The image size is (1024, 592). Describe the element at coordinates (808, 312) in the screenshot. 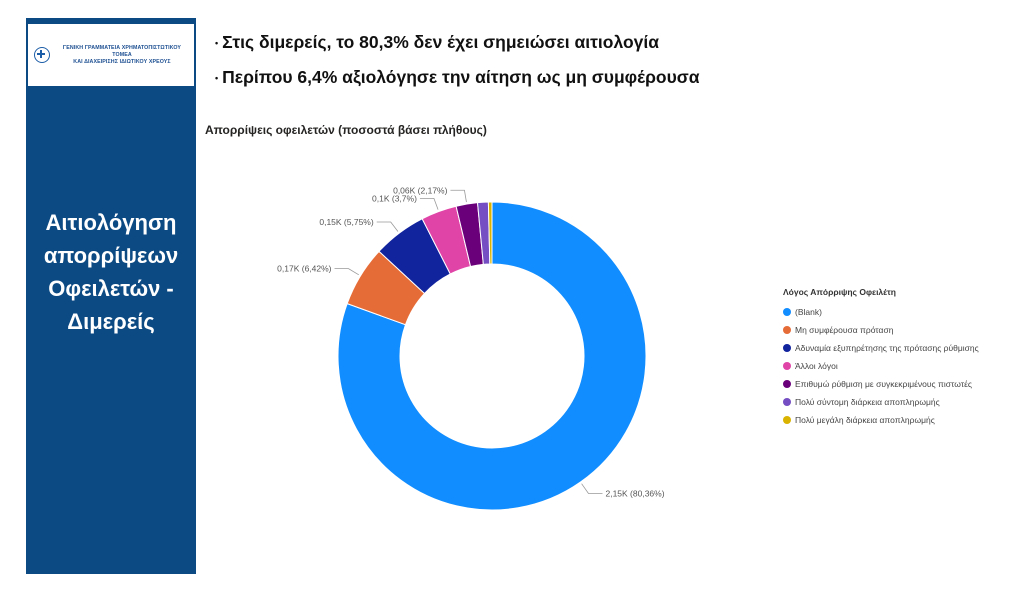

I see `legend-label: (Blank)` at that location.